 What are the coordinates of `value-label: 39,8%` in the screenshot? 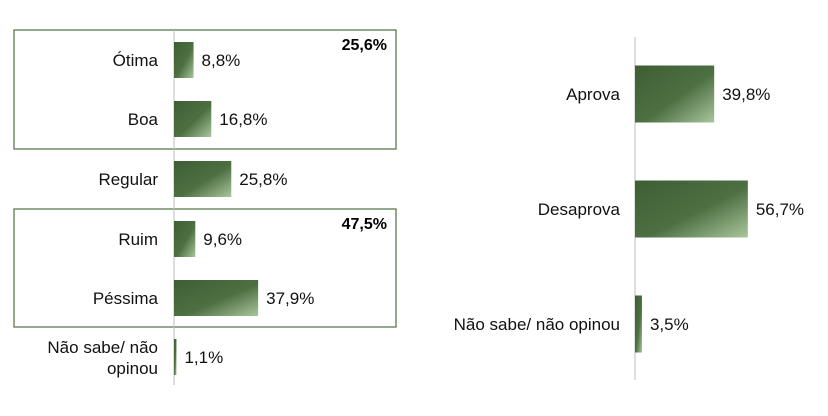 It's located at (746, 94).